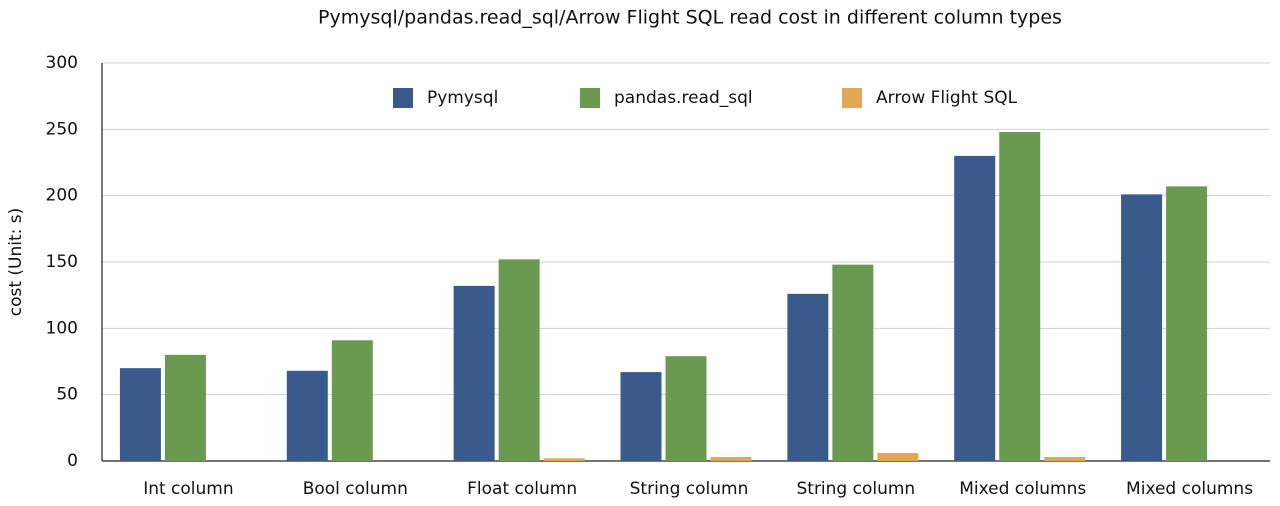 Image resolution: width=1280 pixels, height=506 pixels. I want to click on y-tick-label: 250, so click(62, 129).